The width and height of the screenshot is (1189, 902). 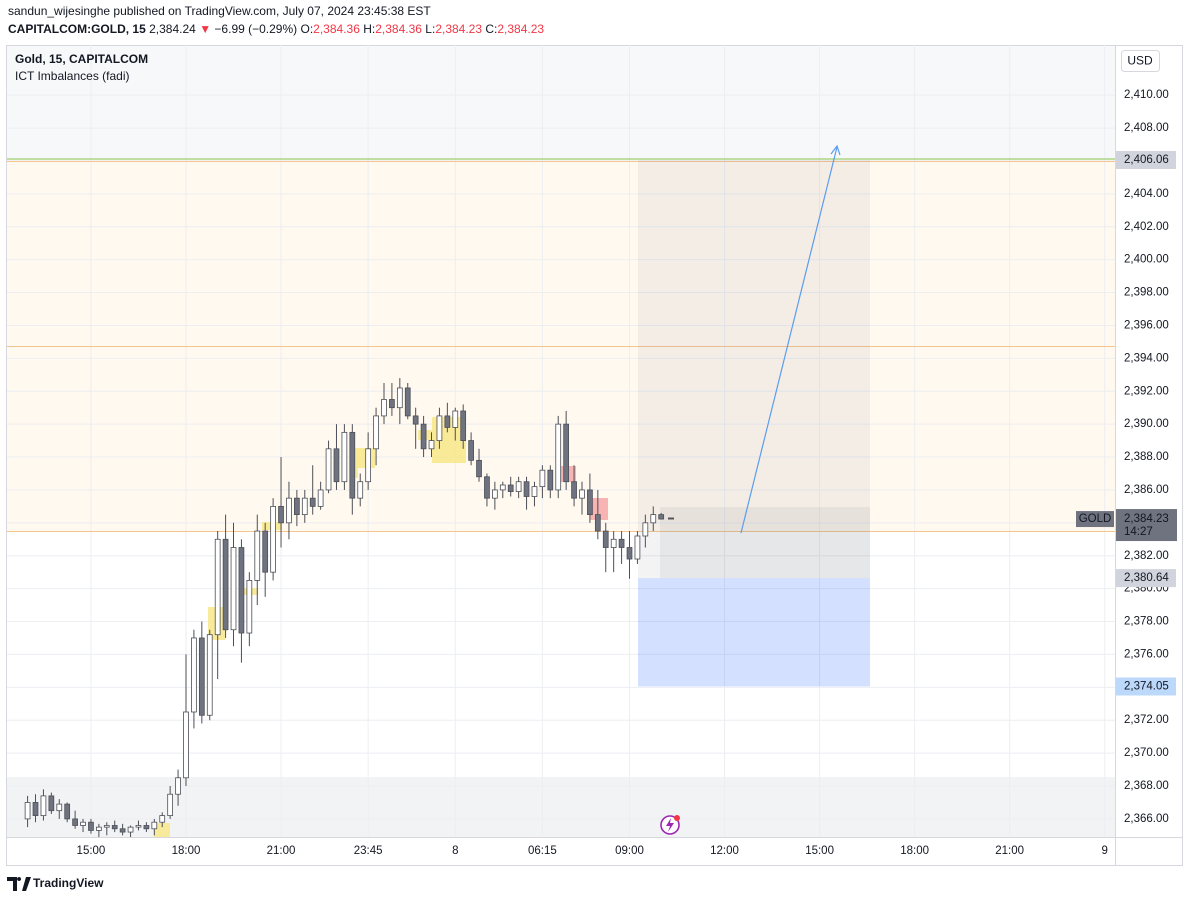 What do you see at coordinates (1146, 490) in the screenshot?
I see `y-tick-label: 2,386.00` at bounding box center [1146, 490].